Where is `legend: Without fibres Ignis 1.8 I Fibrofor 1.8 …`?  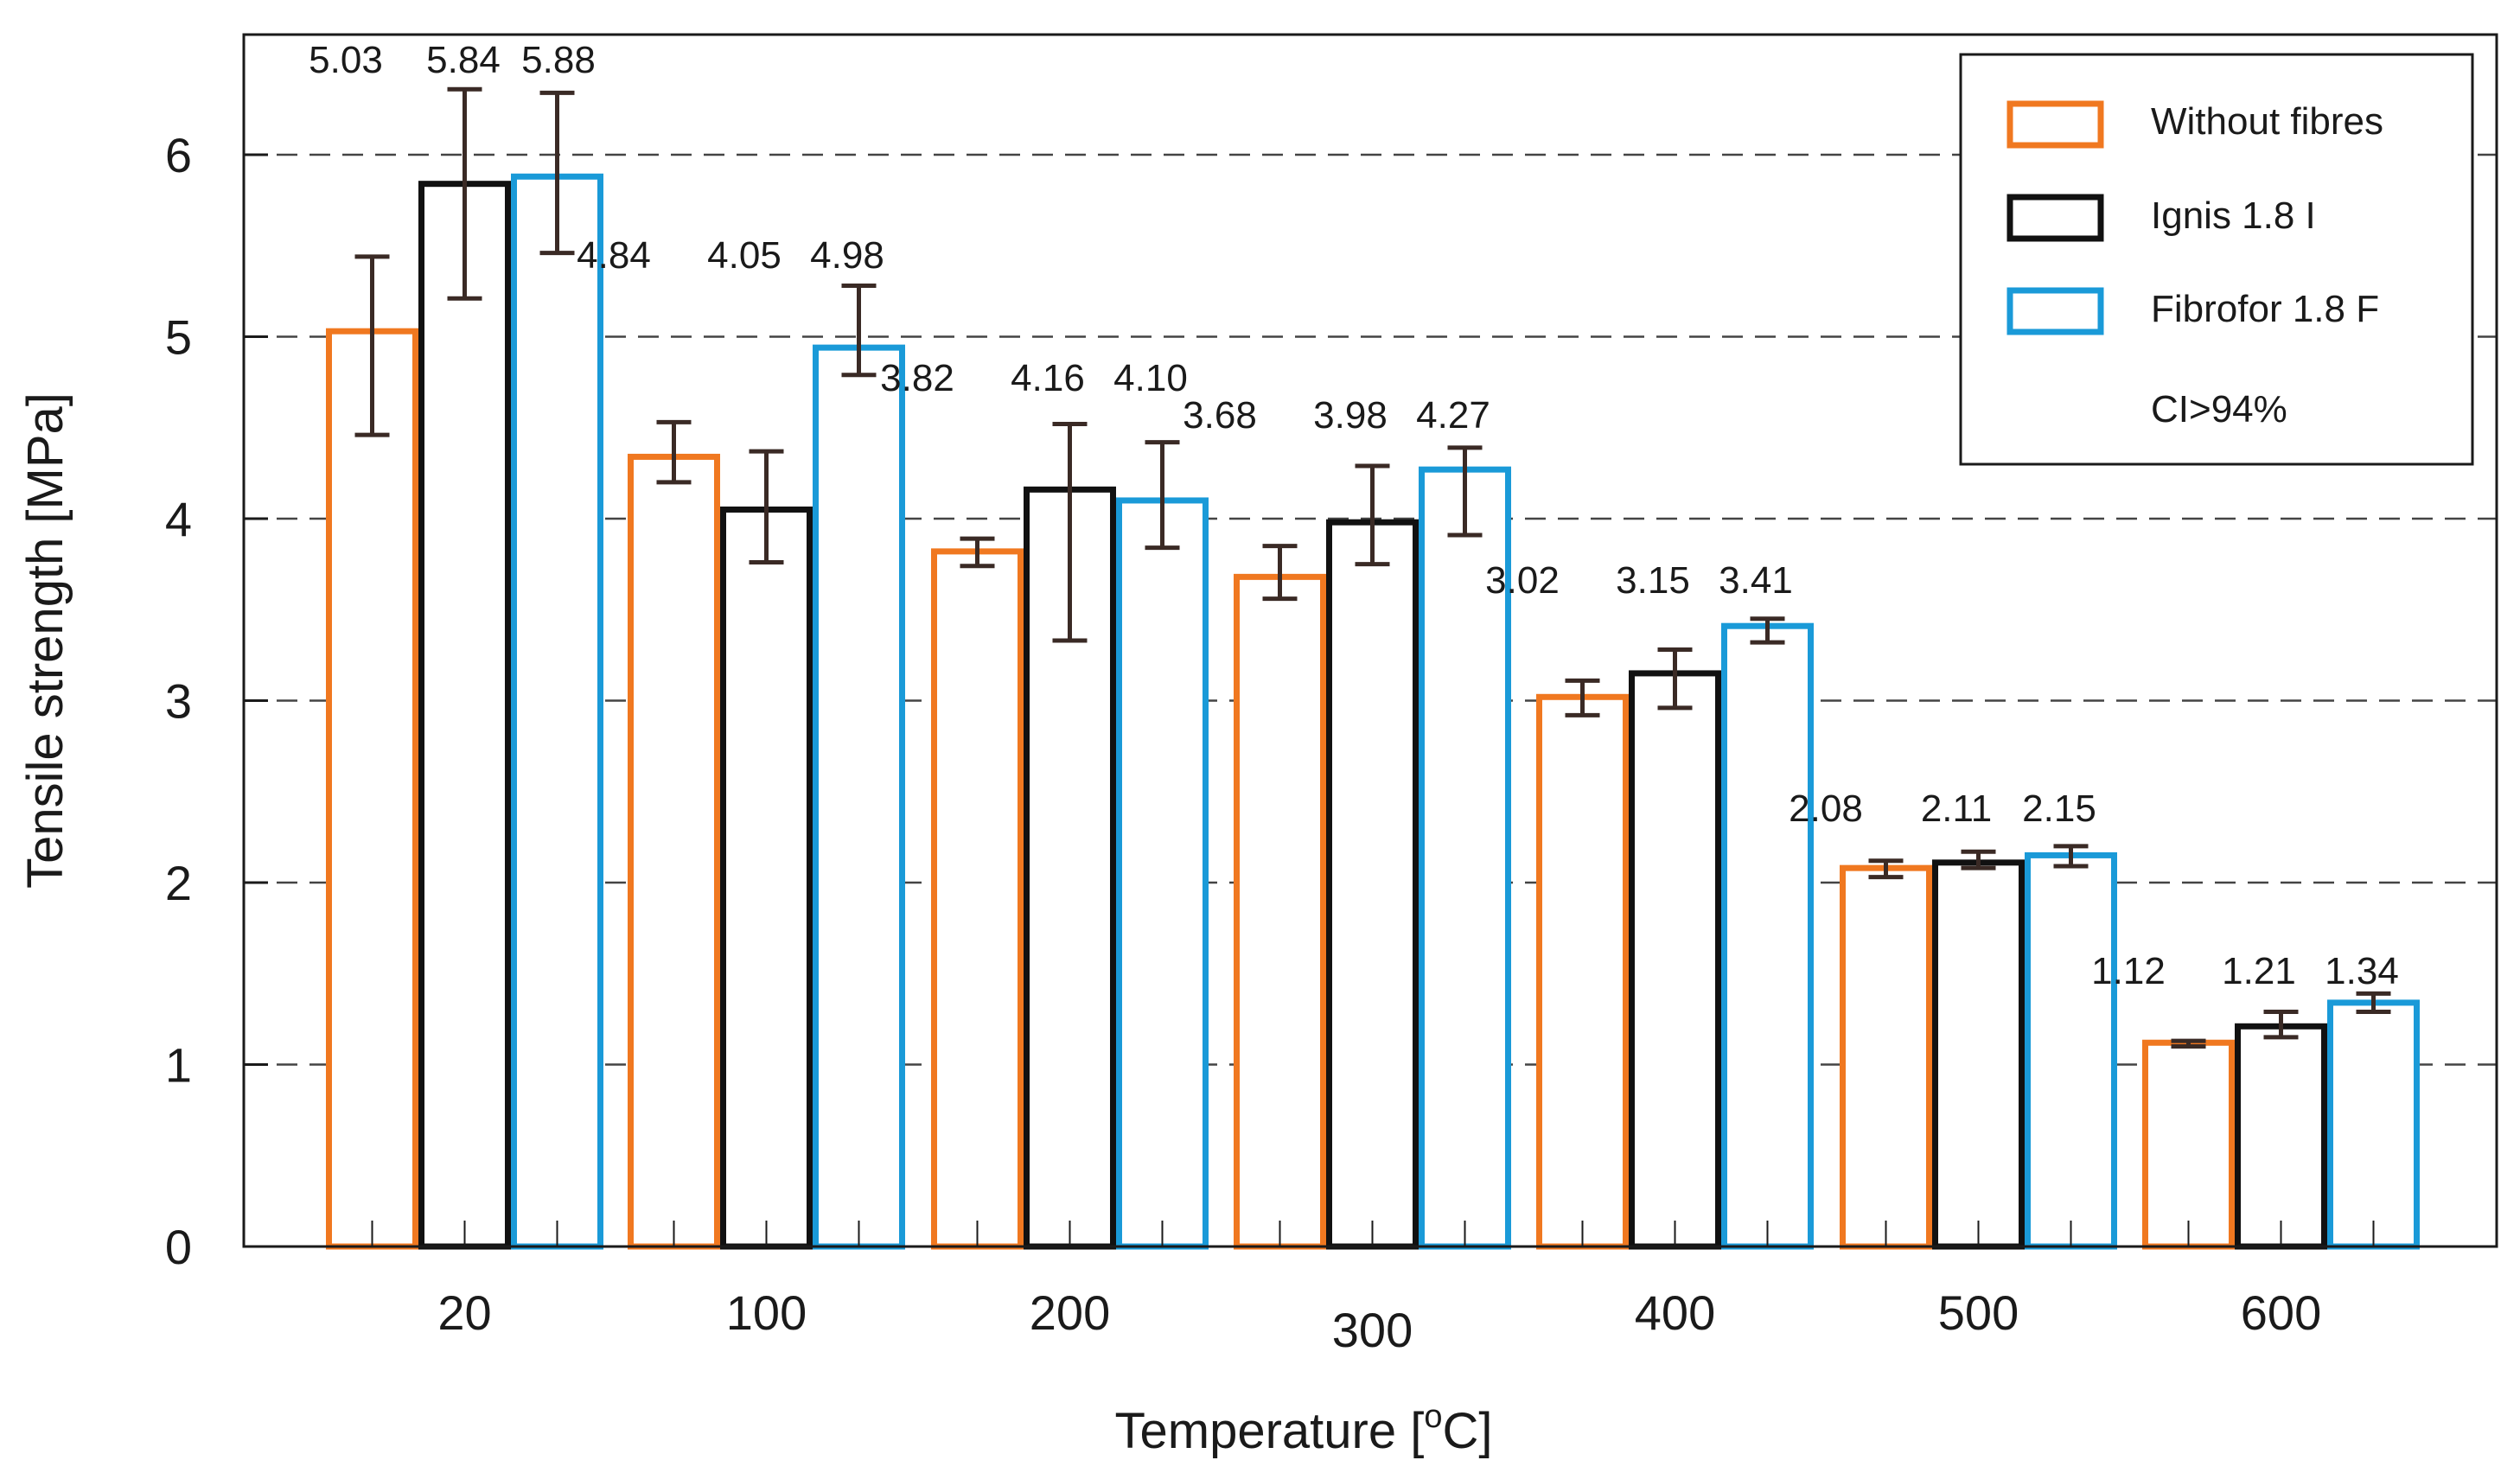
legend: Without fibres Ignis 1.8 I Fibrofor 1.8 … is located at coordinates (2216, 259).